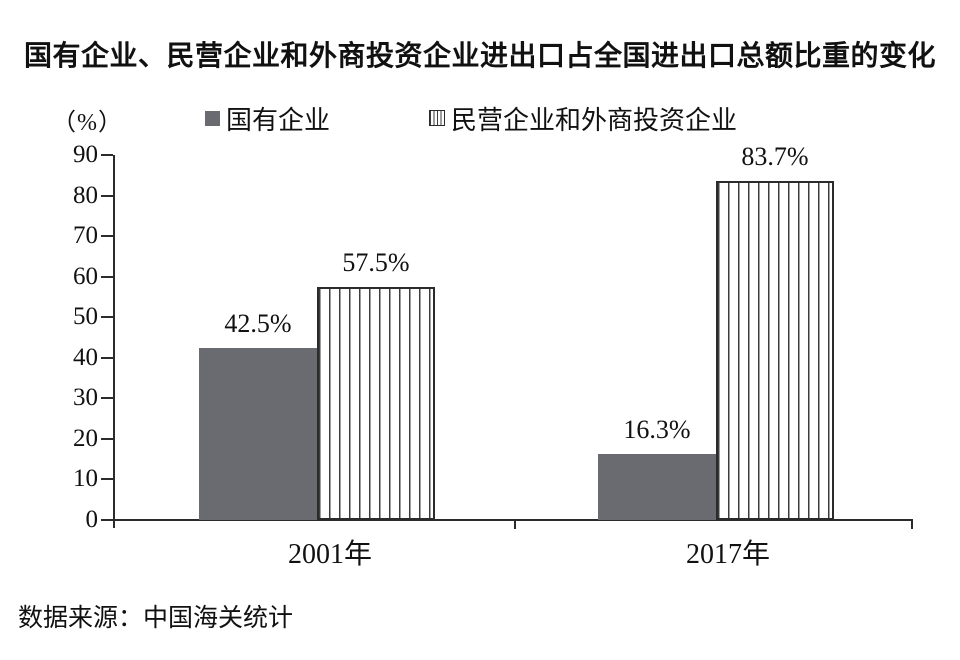 This screenshot has width=960, height=660. I want to click on y-axis-unit-label: （%）, so click(87, 123).